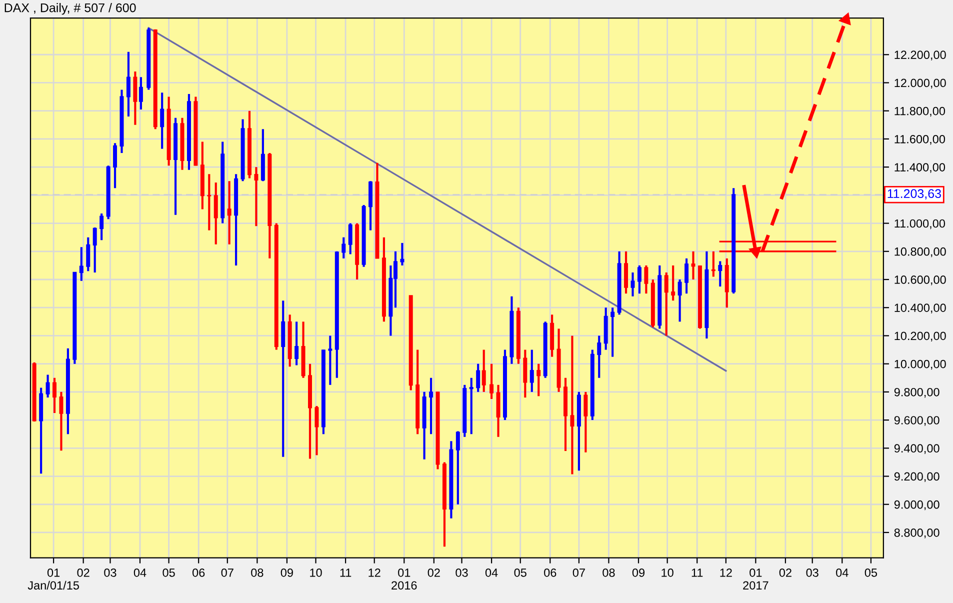 Image resolution: width=953 pixels, height=603 pixels. What do you see at coordinates (920, 309) in the screenshot?
I see `y-tick-label: 10.400,00` at bounding box center [920, 309].